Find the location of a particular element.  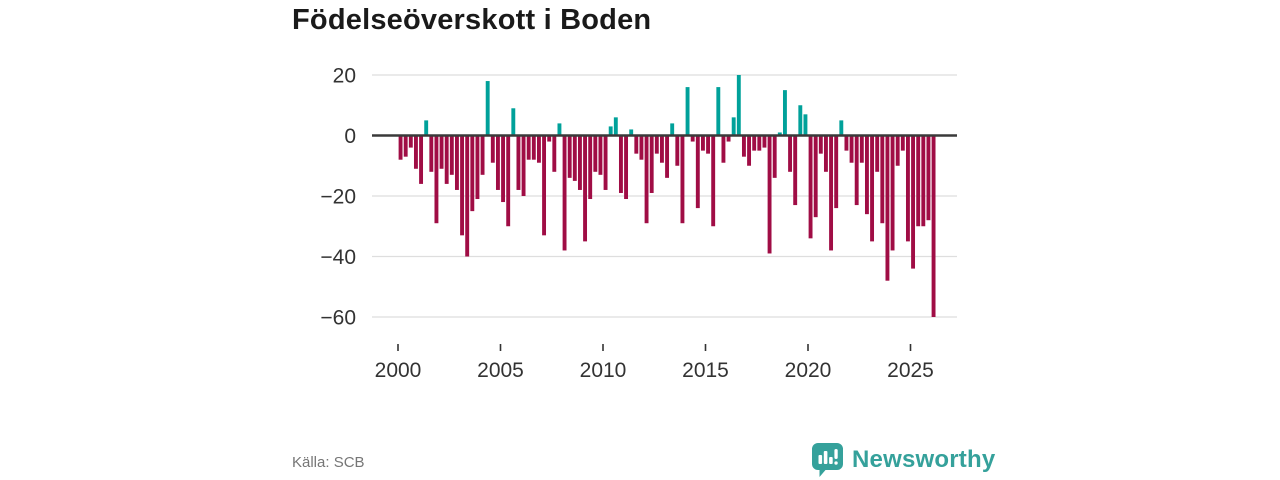

bar-2013Q2 is located at coordinates (672, 129).